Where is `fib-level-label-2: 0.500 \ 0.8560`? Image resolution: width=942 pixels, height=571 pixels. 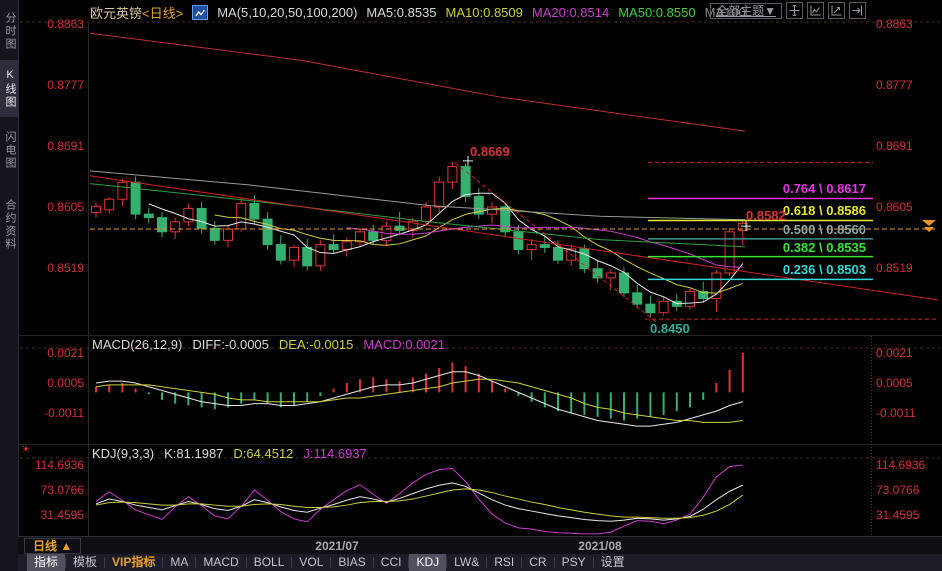 fib-level-label-2: 0.500 \ 0.8560 is located at coordinates (824, 229).